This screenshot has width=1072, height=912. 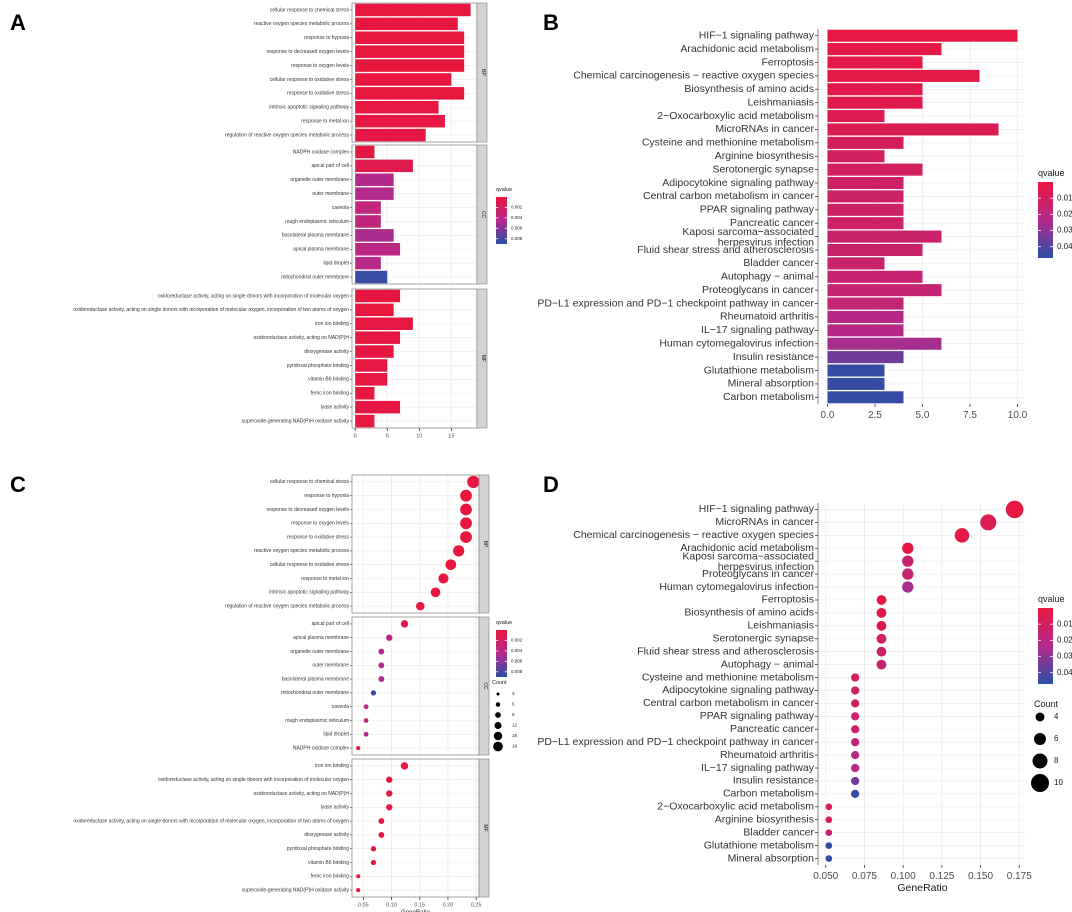 What do you see at coordinates (738, 690) in the screenshot?
I see `term-label: Adipocytokine signaling pathway` at bounding box center [738, 690].